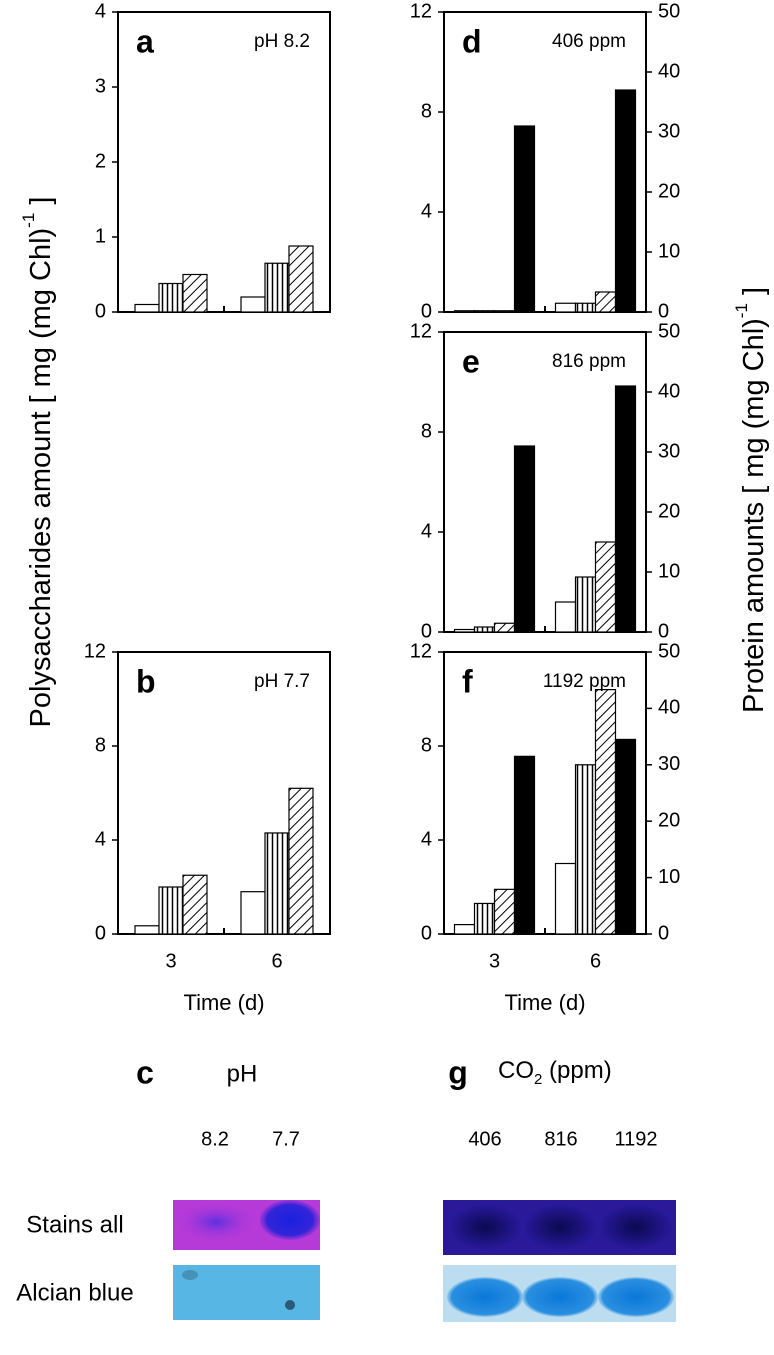 Image resolution: width=774 pixels, height=1355 pixels. What do you see at coordinates (538, 1079) in the screenshot?
I see `title-sub: 2` at bounding box center [538, 1079].